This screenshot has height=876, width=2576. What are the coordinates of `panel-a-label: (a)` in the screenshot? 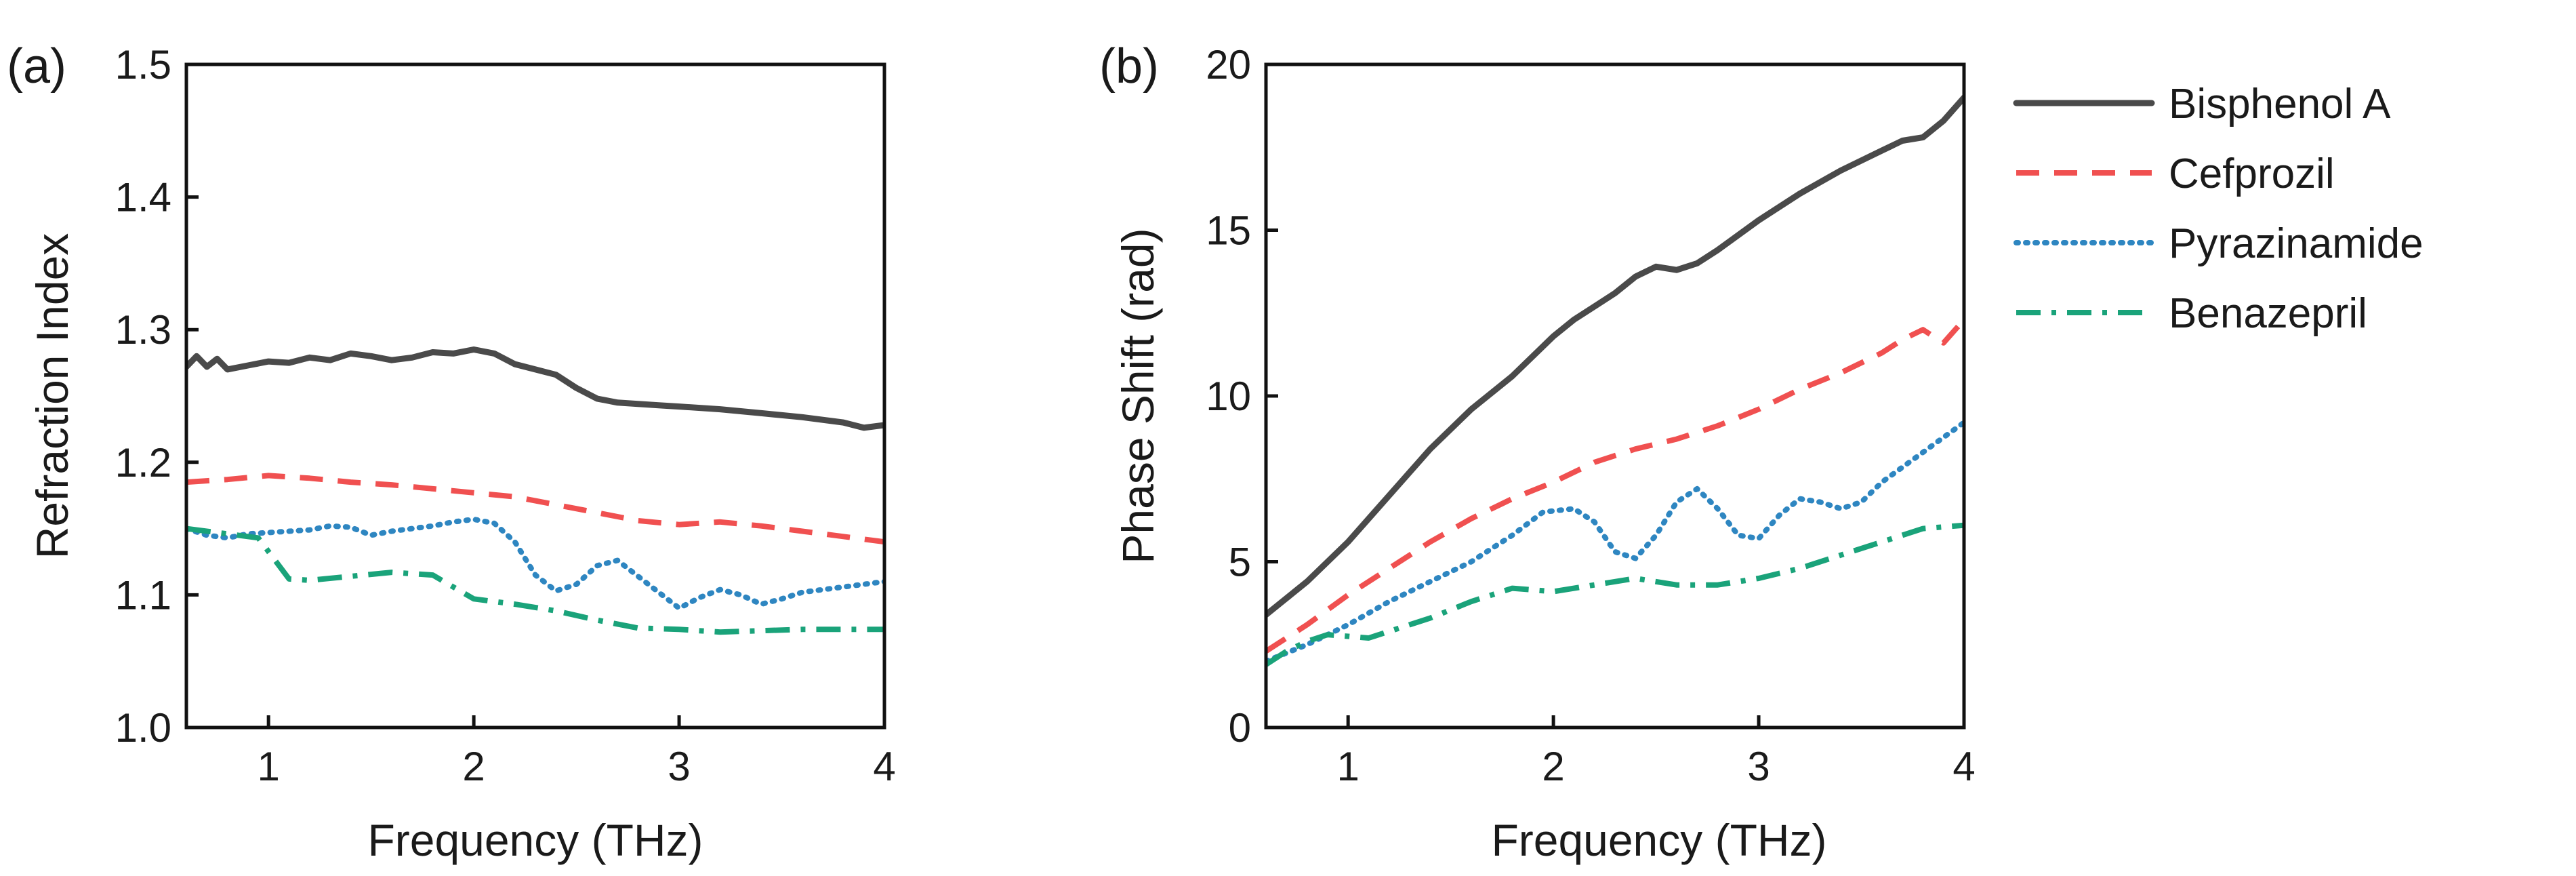 It's located at (37, 66).